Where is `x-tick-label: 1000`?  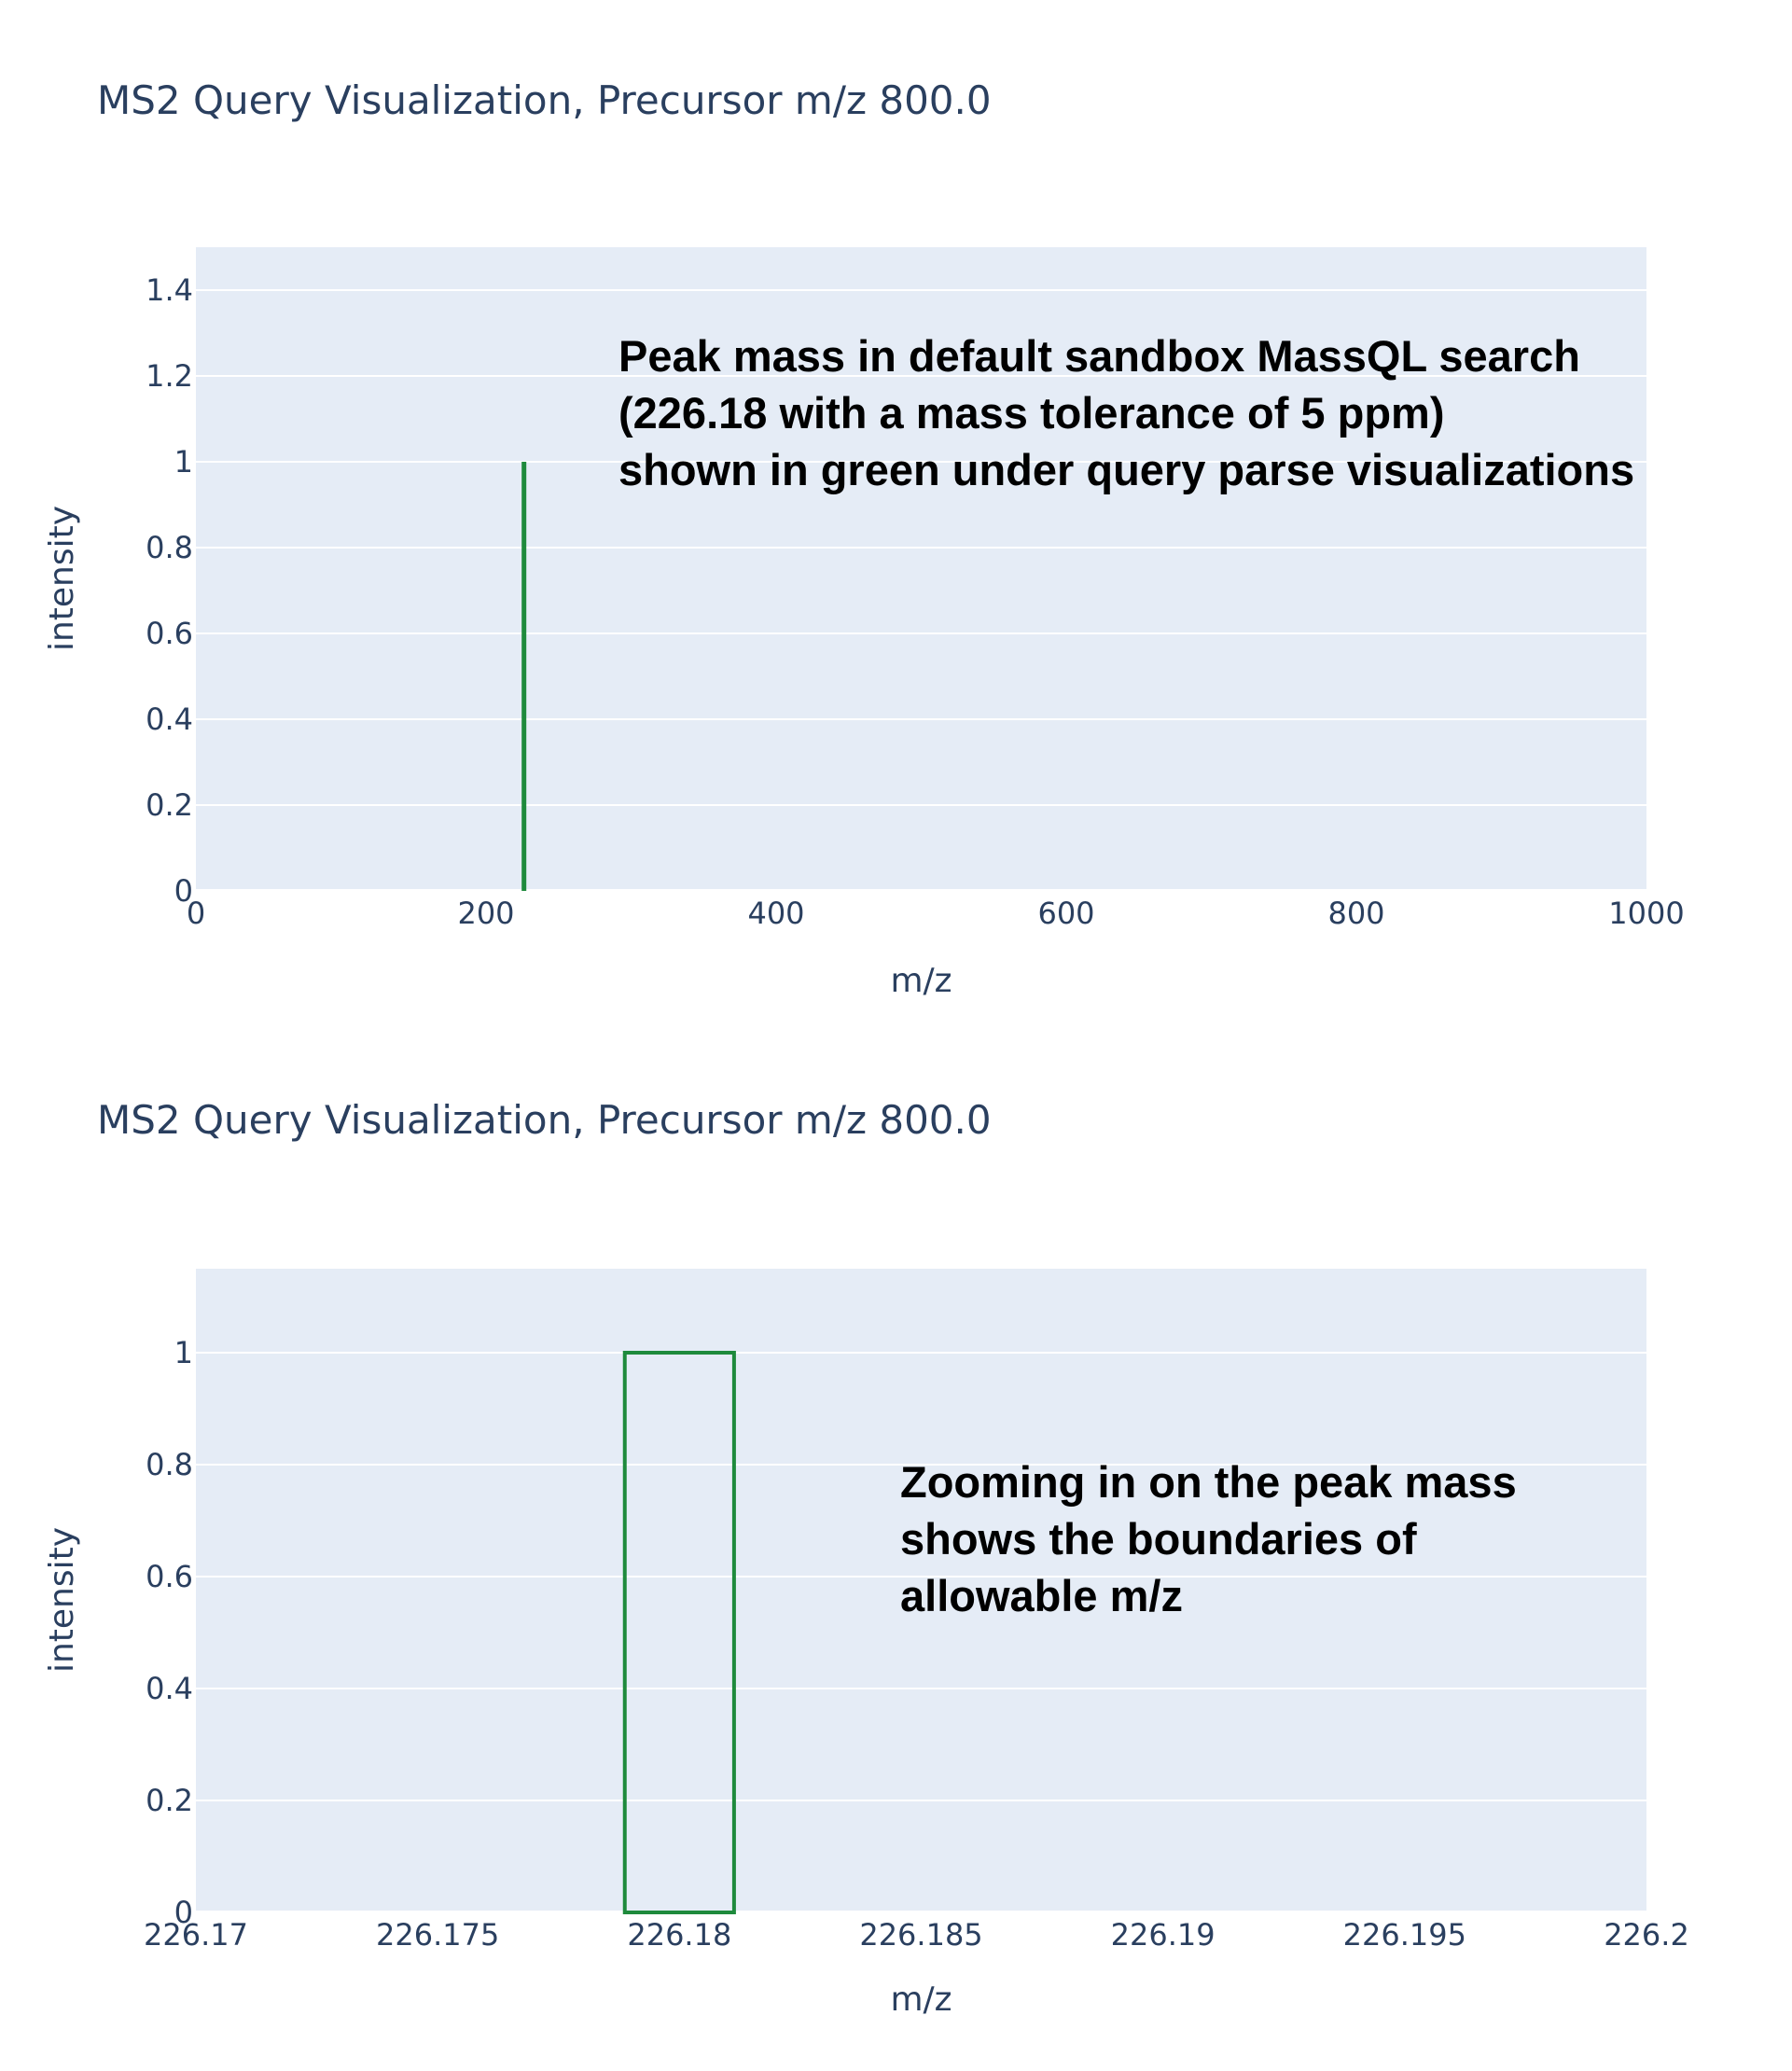
x-tick-label: 1000 is located at coordinates (1646, 913).